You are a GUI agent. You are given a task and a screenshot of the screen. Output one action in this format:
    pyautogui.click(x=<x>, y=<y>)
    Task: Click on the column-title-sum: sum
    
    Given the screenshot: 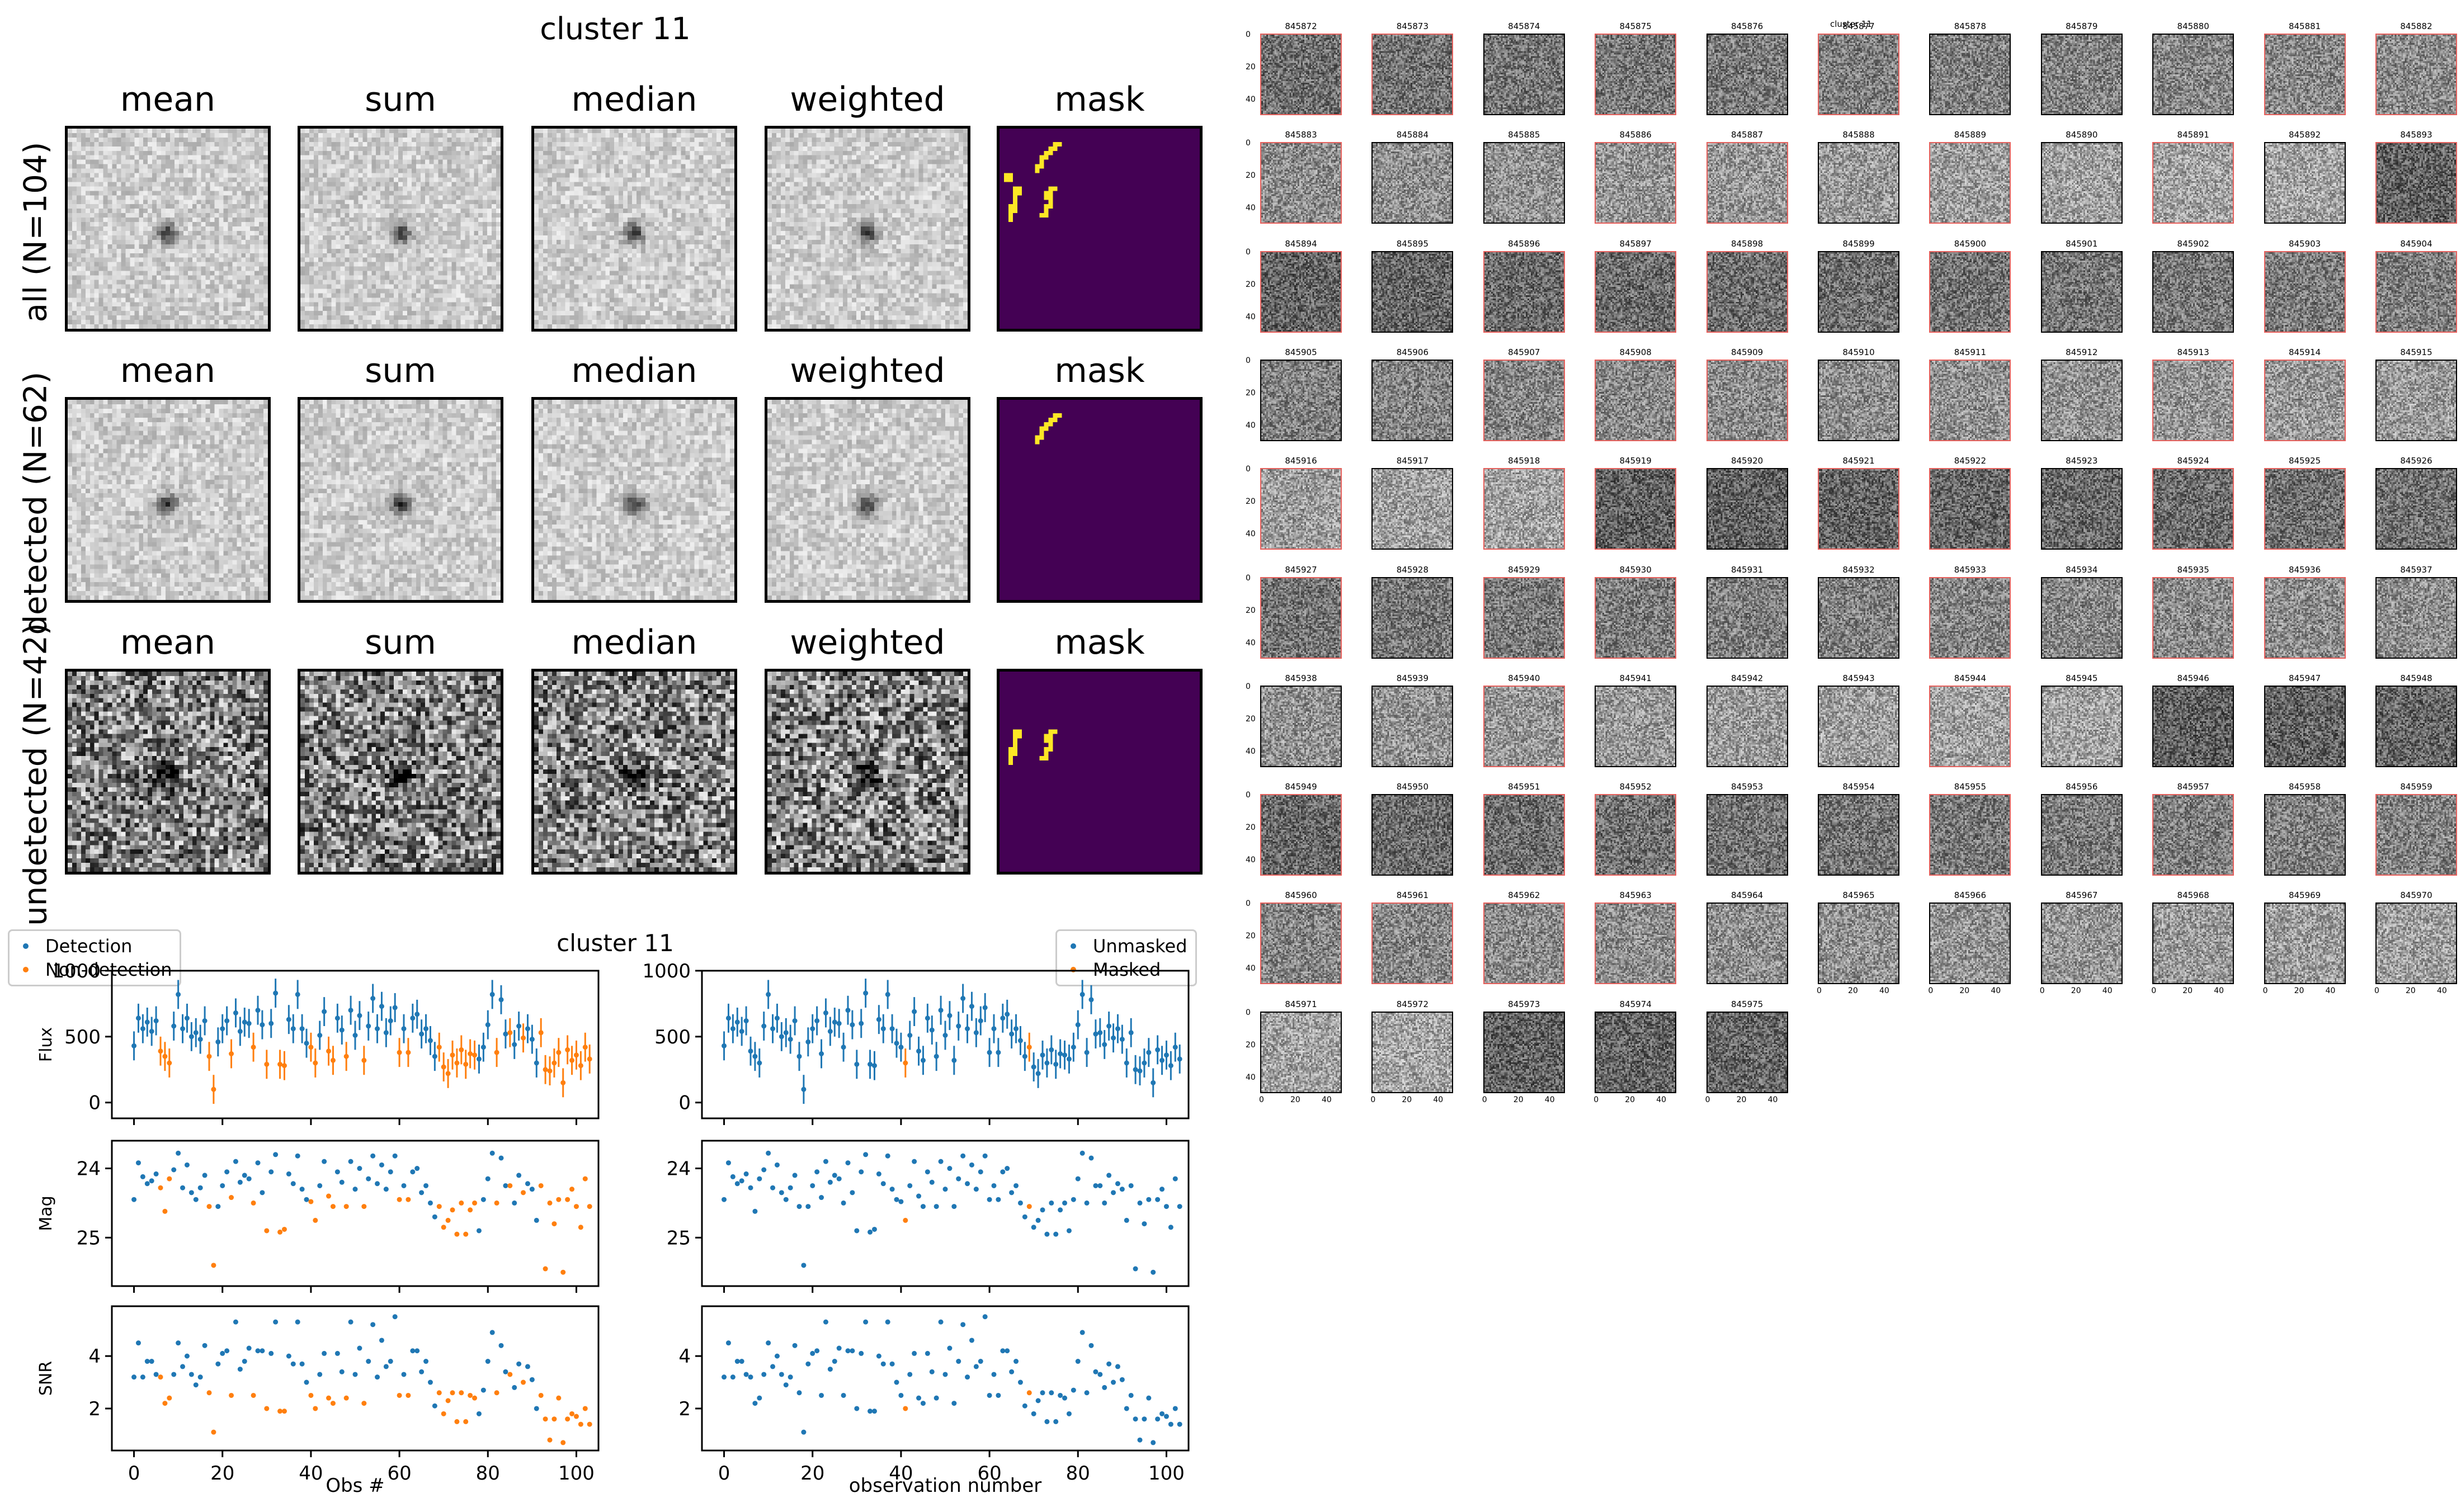 What is the action you would take?
    pyautogui.click(x=400, y=370)
    